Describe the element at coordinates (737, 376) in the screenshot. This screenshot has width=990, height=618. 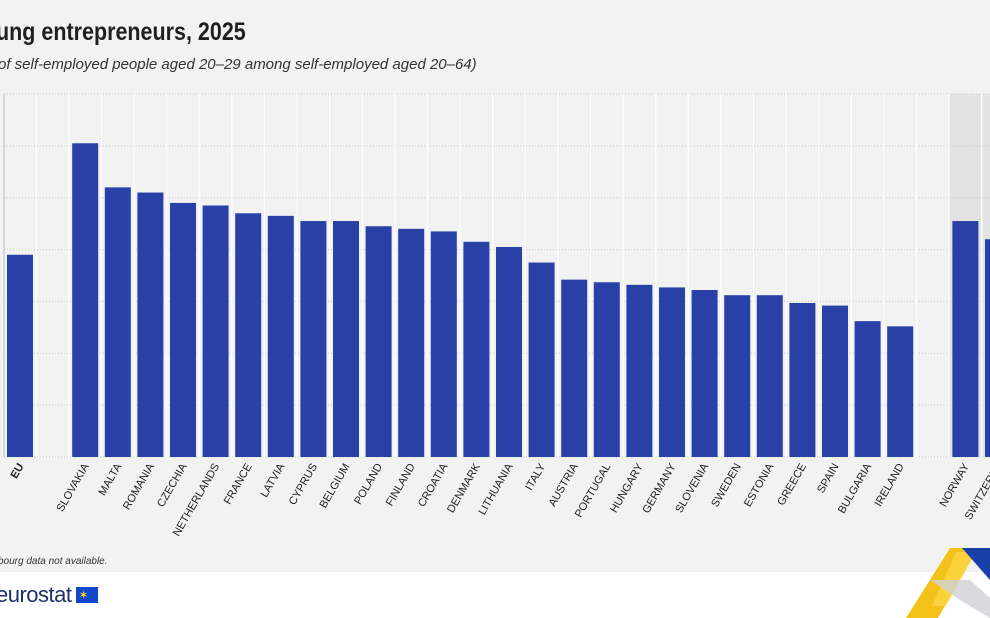
I see `bar-sweden` at that location.